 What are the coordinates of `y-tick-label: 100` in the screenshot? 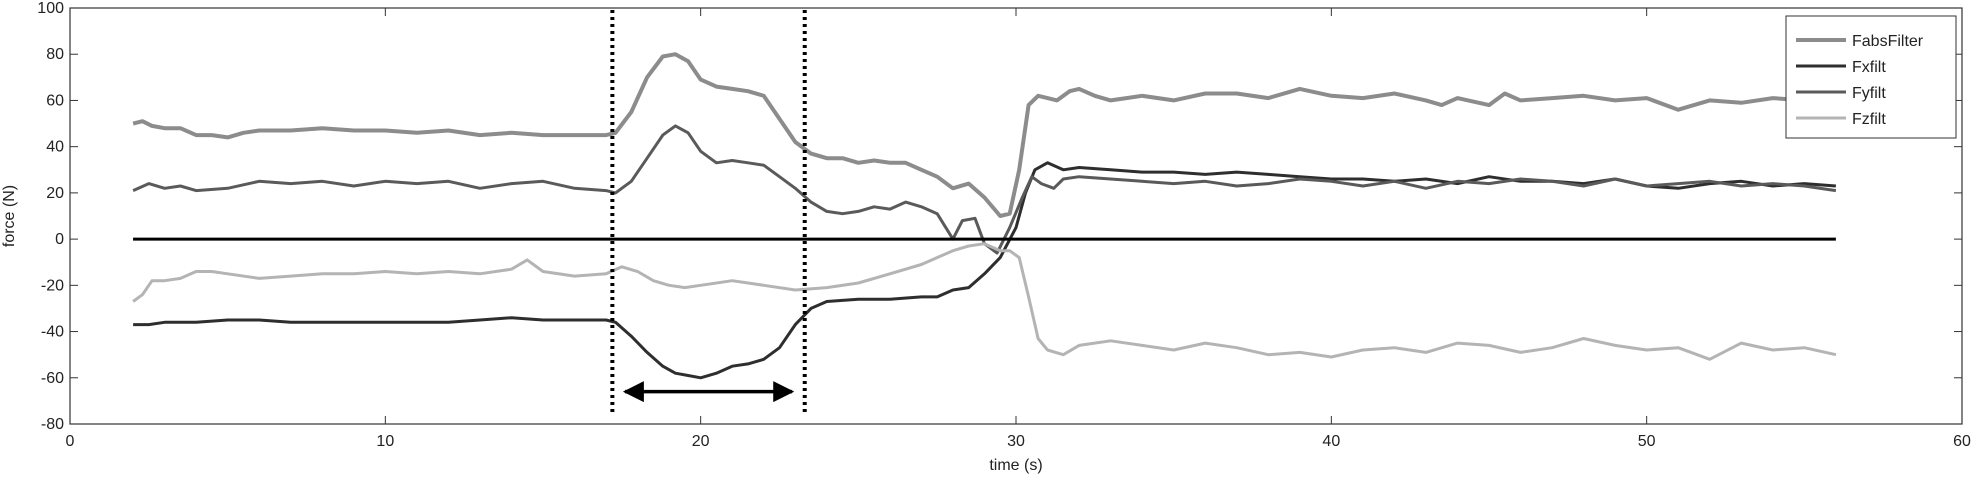 It's located at (50, 8).